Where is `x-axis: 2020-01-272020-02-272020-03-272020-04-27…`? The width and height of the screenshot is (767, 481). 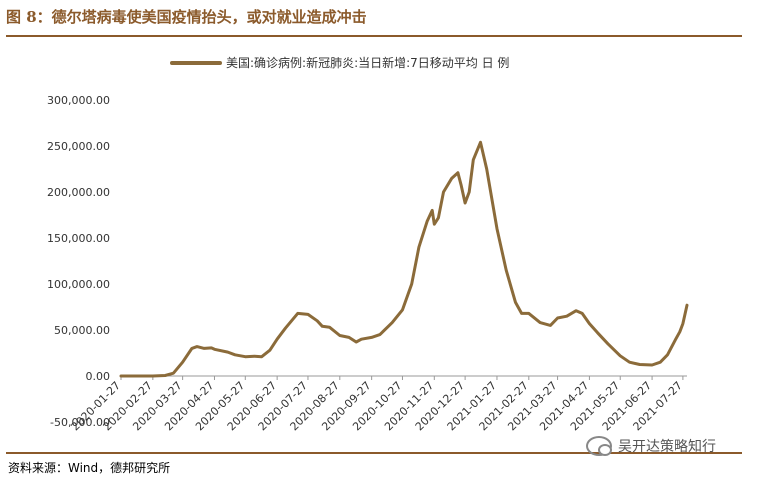
x-axis: 2020-01-272020-02-272020-03-272020-04-27… is located at coordinates (378, 404).